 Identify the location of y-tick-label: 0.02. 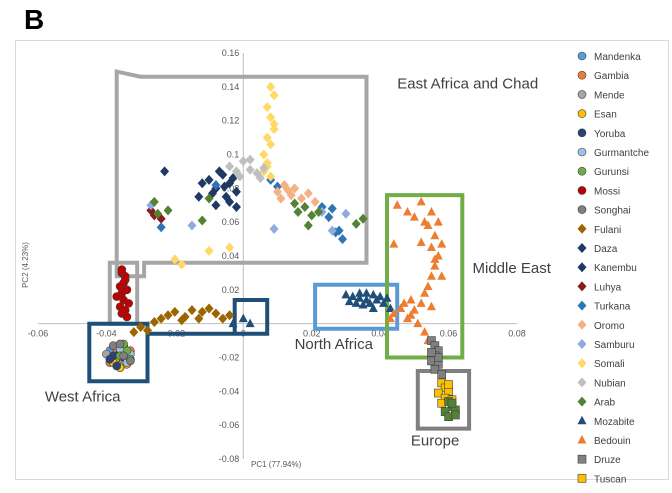
(231, 290).